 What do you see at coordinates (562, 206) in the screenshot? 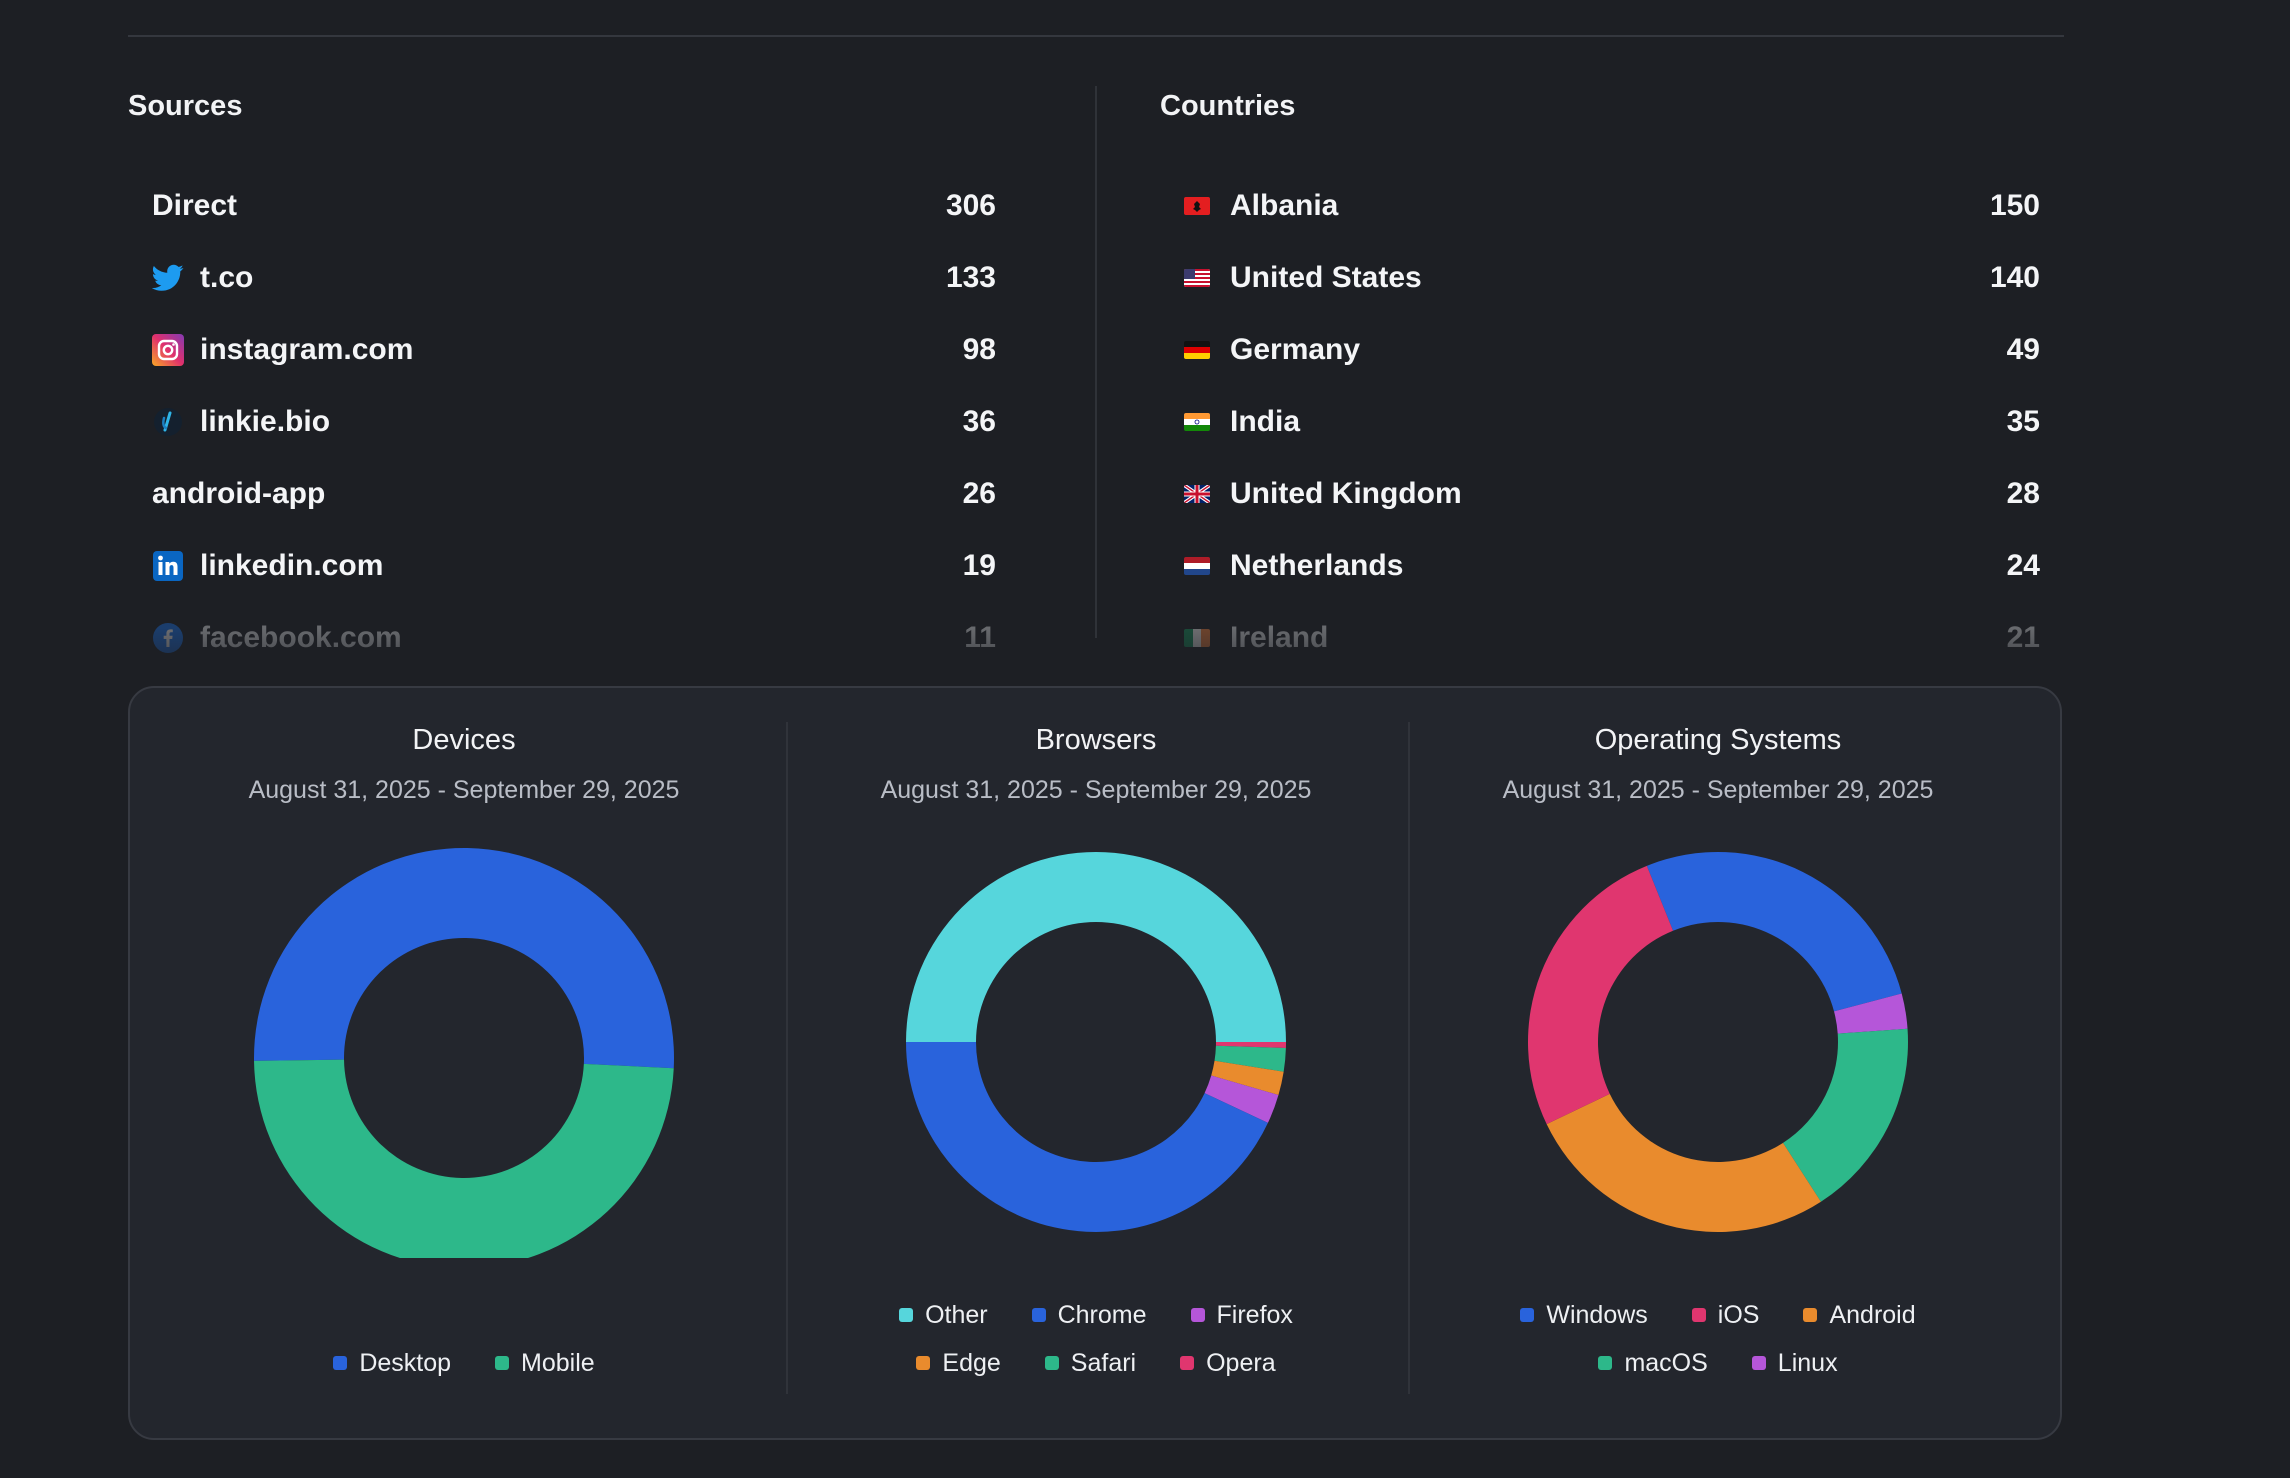
I see `source-row-direct: Direct 306` at bounding box center [562, 206].